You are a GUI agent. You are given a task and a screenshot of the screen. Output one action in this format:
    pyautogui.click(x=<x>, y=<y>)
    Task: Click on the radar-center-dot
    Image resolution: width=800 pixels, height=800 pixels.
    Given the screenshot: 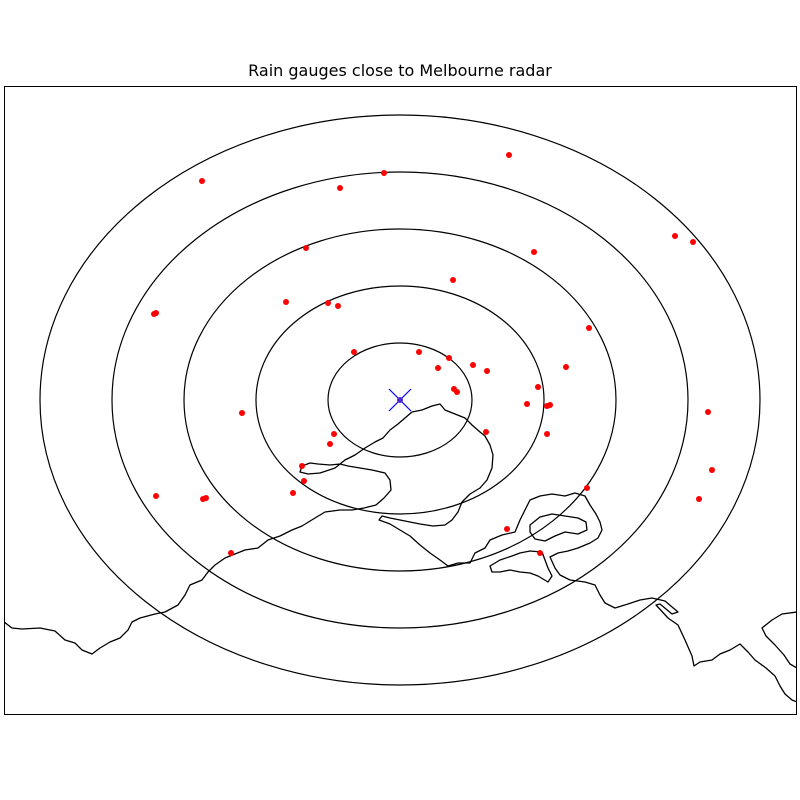 What is the action you would take?
    pyautogui.click(x=400, y=400)
    